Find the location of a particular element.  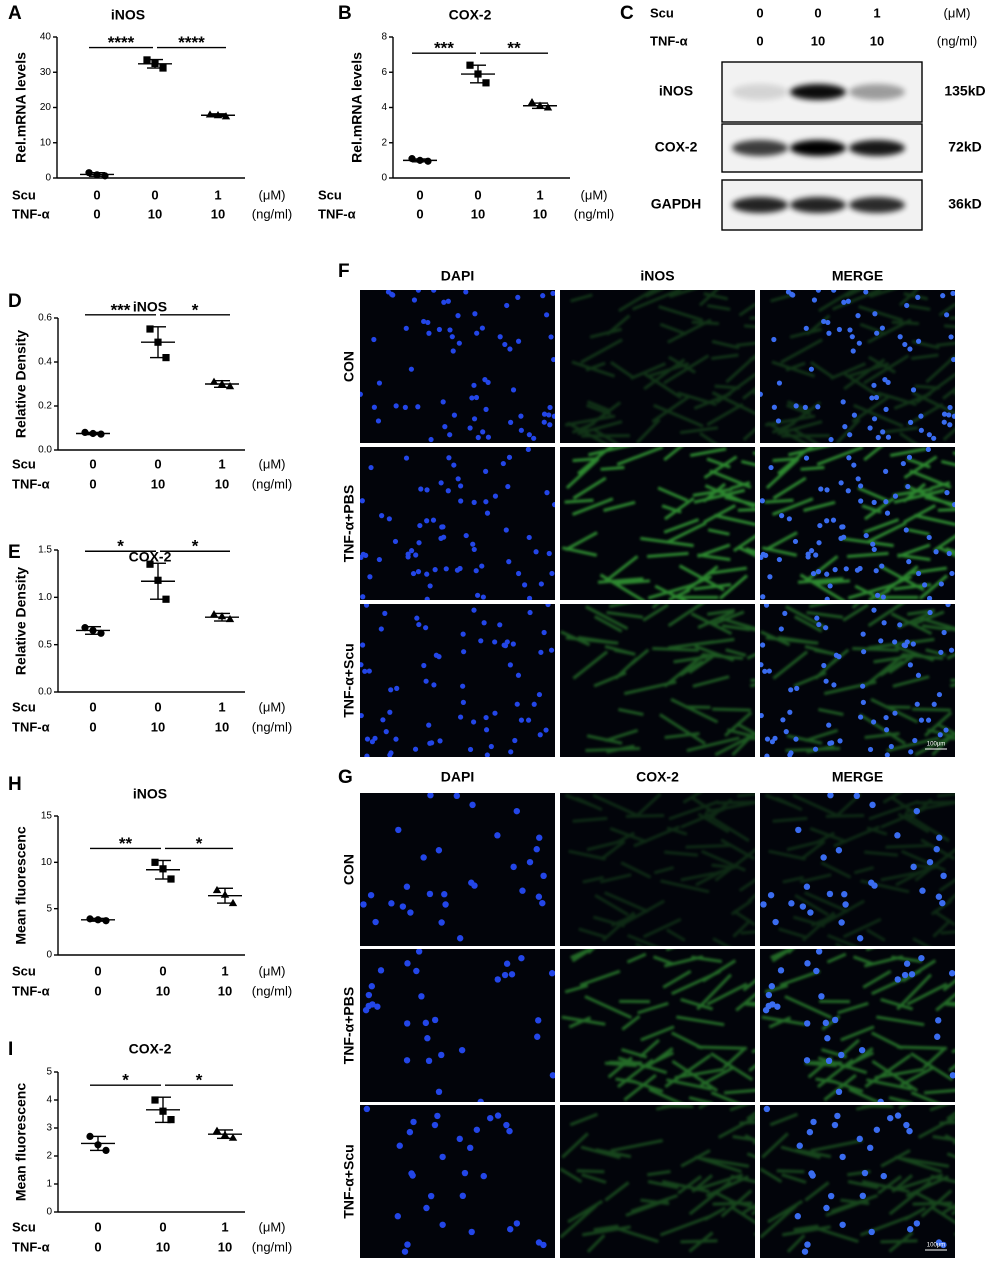

condition-value: 10 is located at coordinates (225, 1246).